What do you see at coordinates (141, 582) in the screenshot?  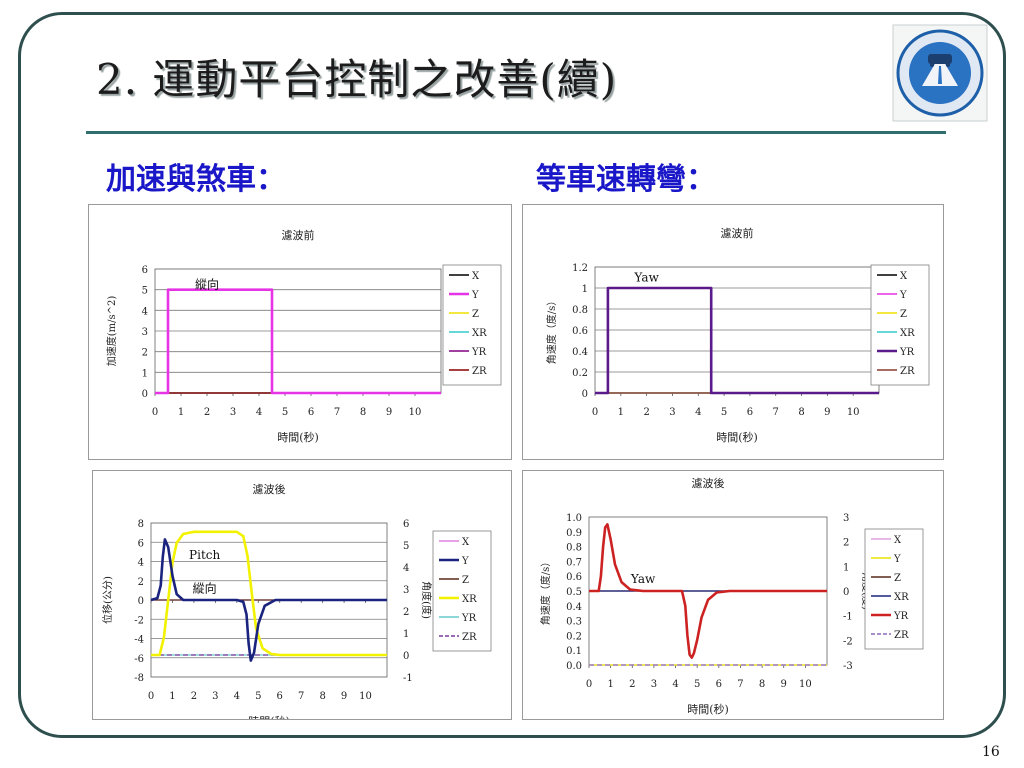 I see `y-tick-label: 2` at bounding box center [141, 582].